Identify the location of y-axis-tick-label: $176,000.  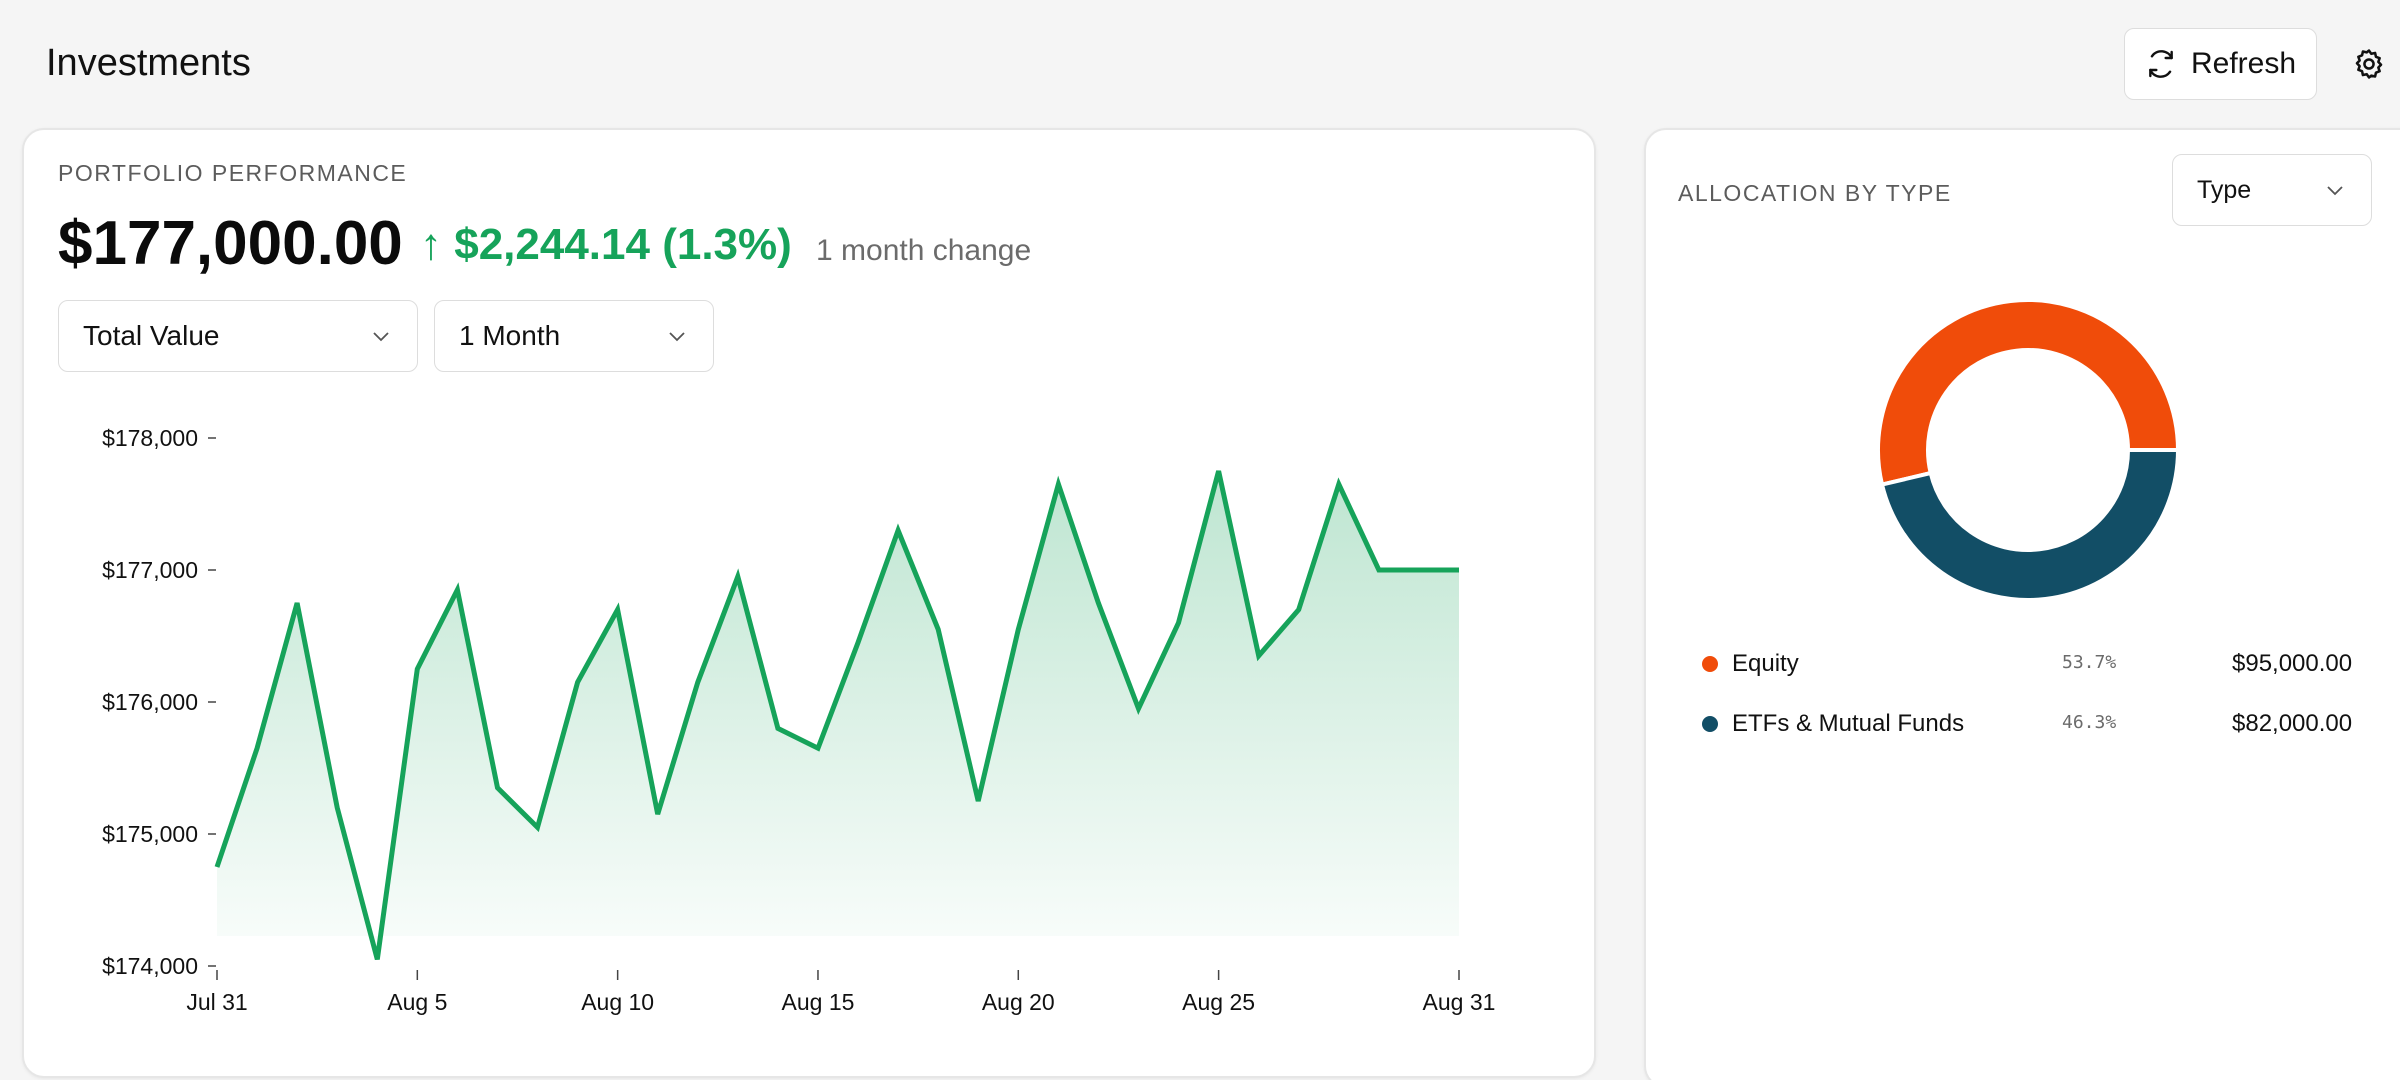
(150, 702).